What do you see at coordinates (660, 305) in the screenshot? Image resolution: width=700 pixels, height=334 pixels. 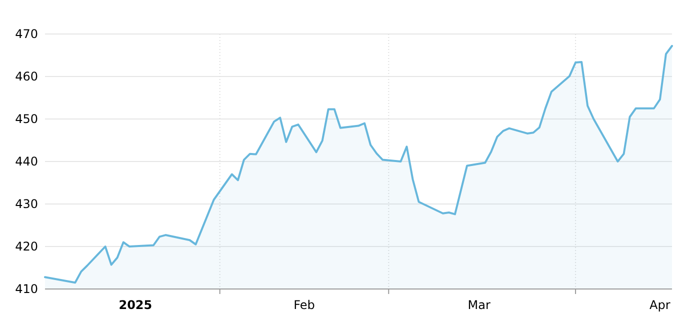 I see `x-tick-label: Apr` at bounding box center [660, 305].